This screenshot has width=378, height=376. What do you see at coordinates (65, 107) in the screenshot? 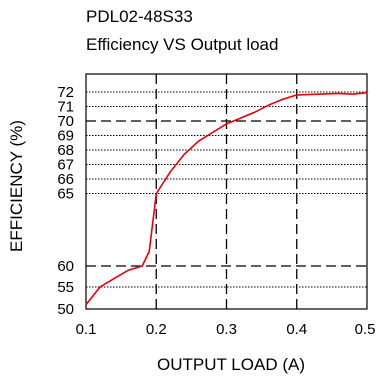
I see `y-tick-label: 71` at bounding box center [65, 107].